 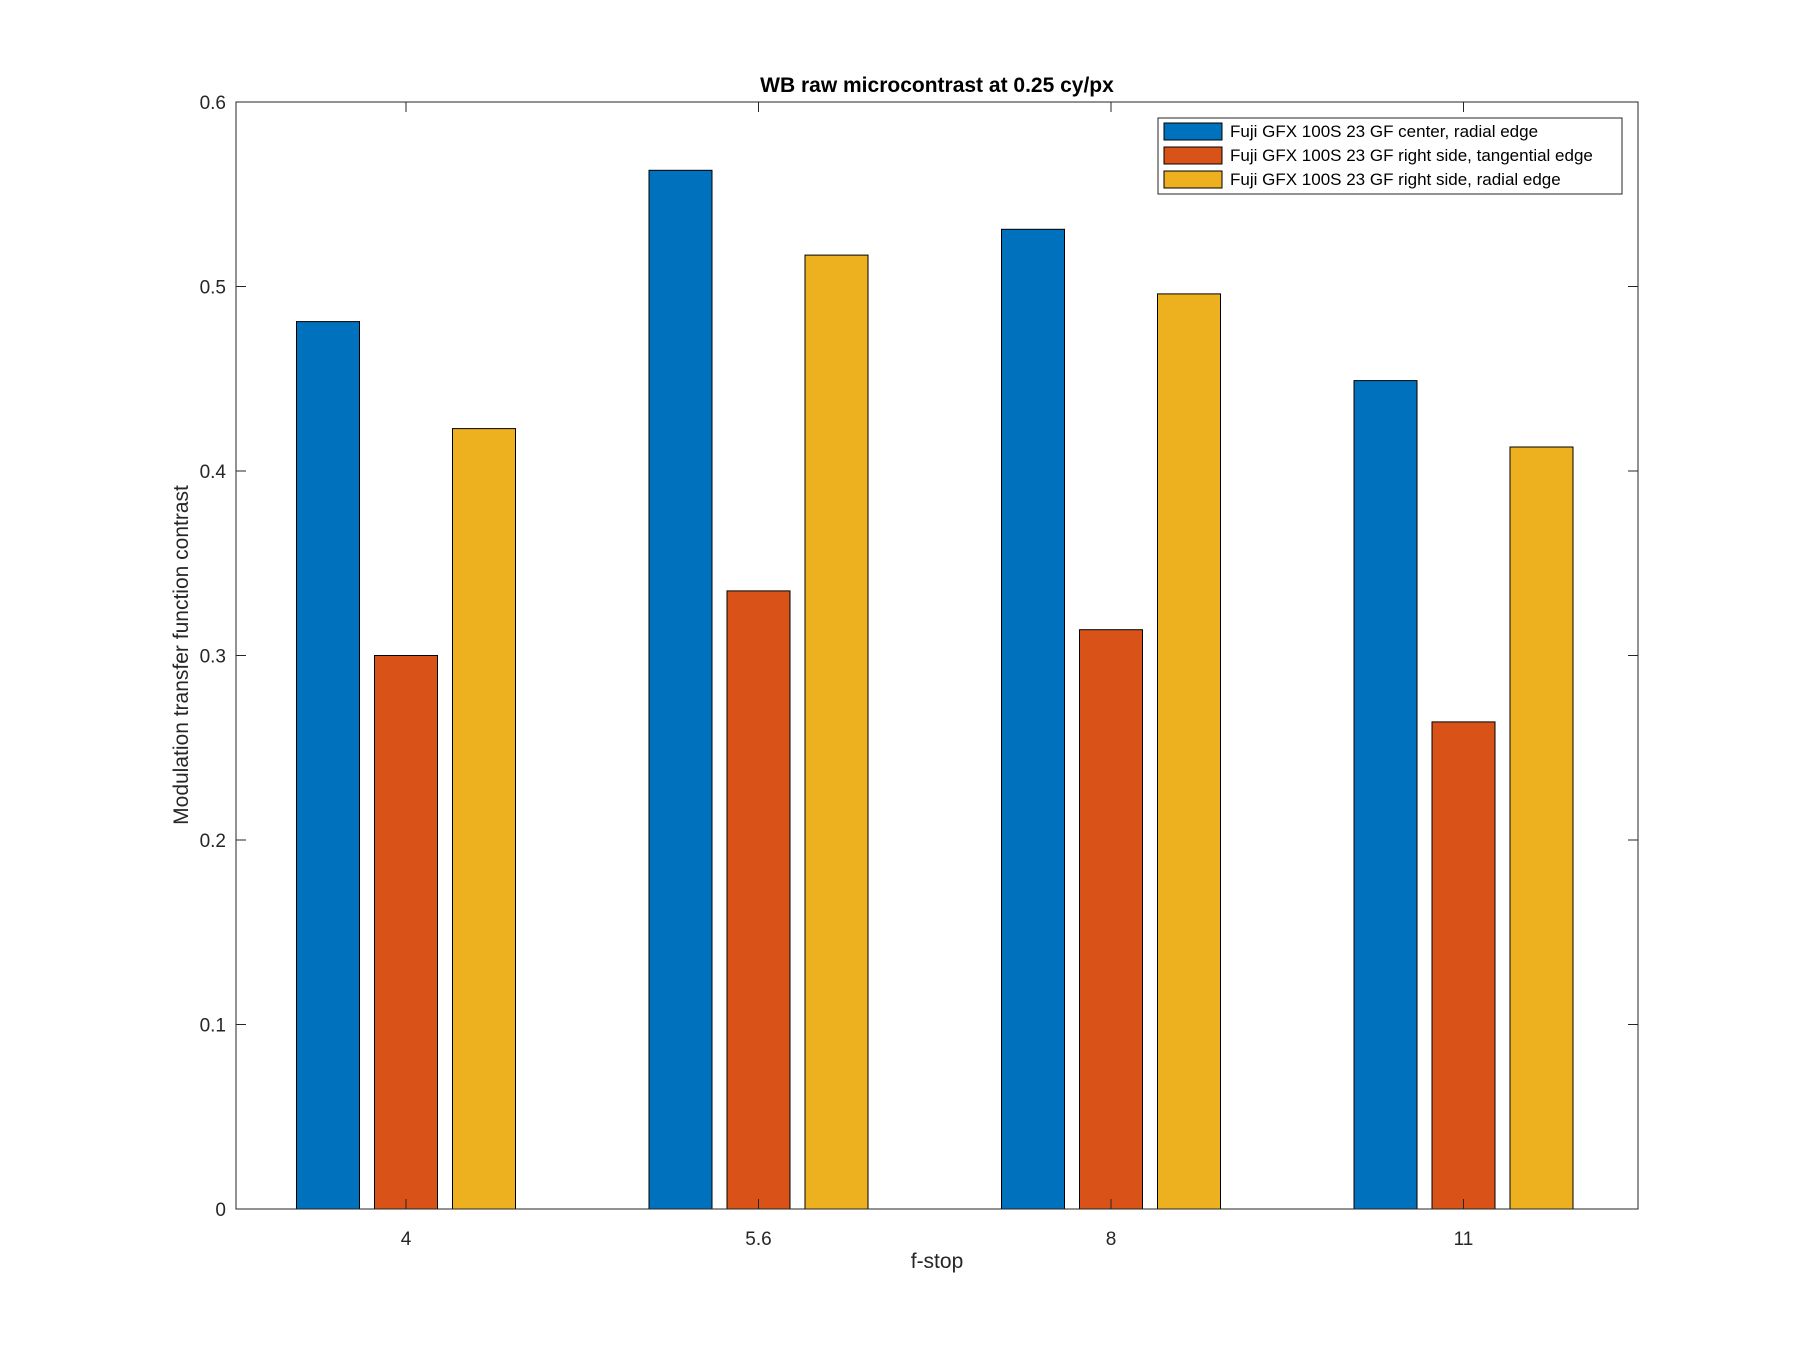 I want to click on y-tick-label: 0.2, so click(x=213, y=841).